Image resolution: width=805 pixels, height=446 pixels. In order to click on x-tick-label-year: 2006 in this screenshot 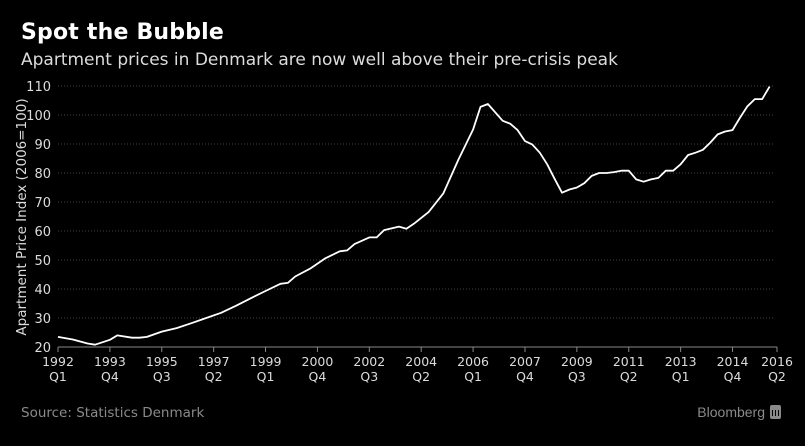, I will do `click(473, 361)`.